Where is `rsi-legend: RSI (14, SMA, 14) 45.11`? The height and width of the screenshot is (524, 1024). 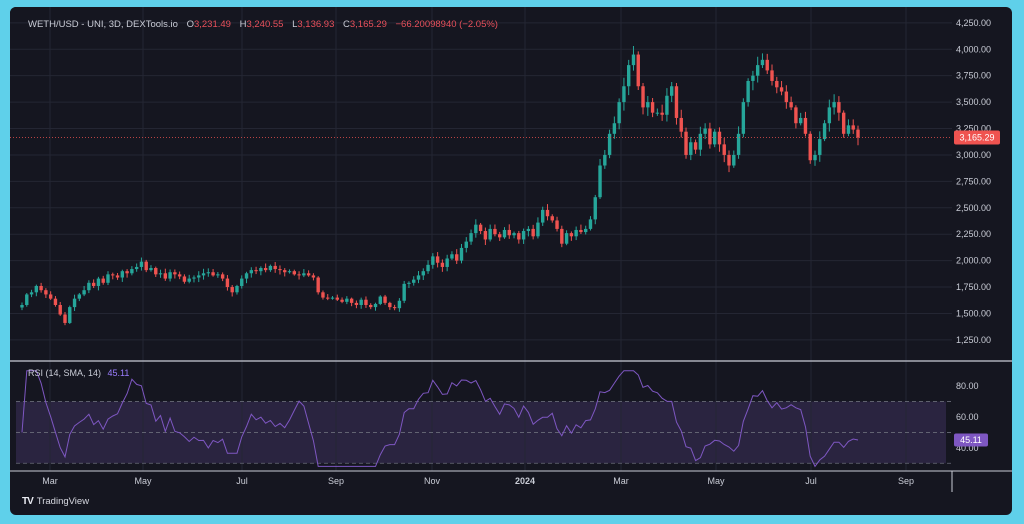 rsi-legend: RSI (14, SMA, 14) 45.11 is located at coordinates (78, 373).